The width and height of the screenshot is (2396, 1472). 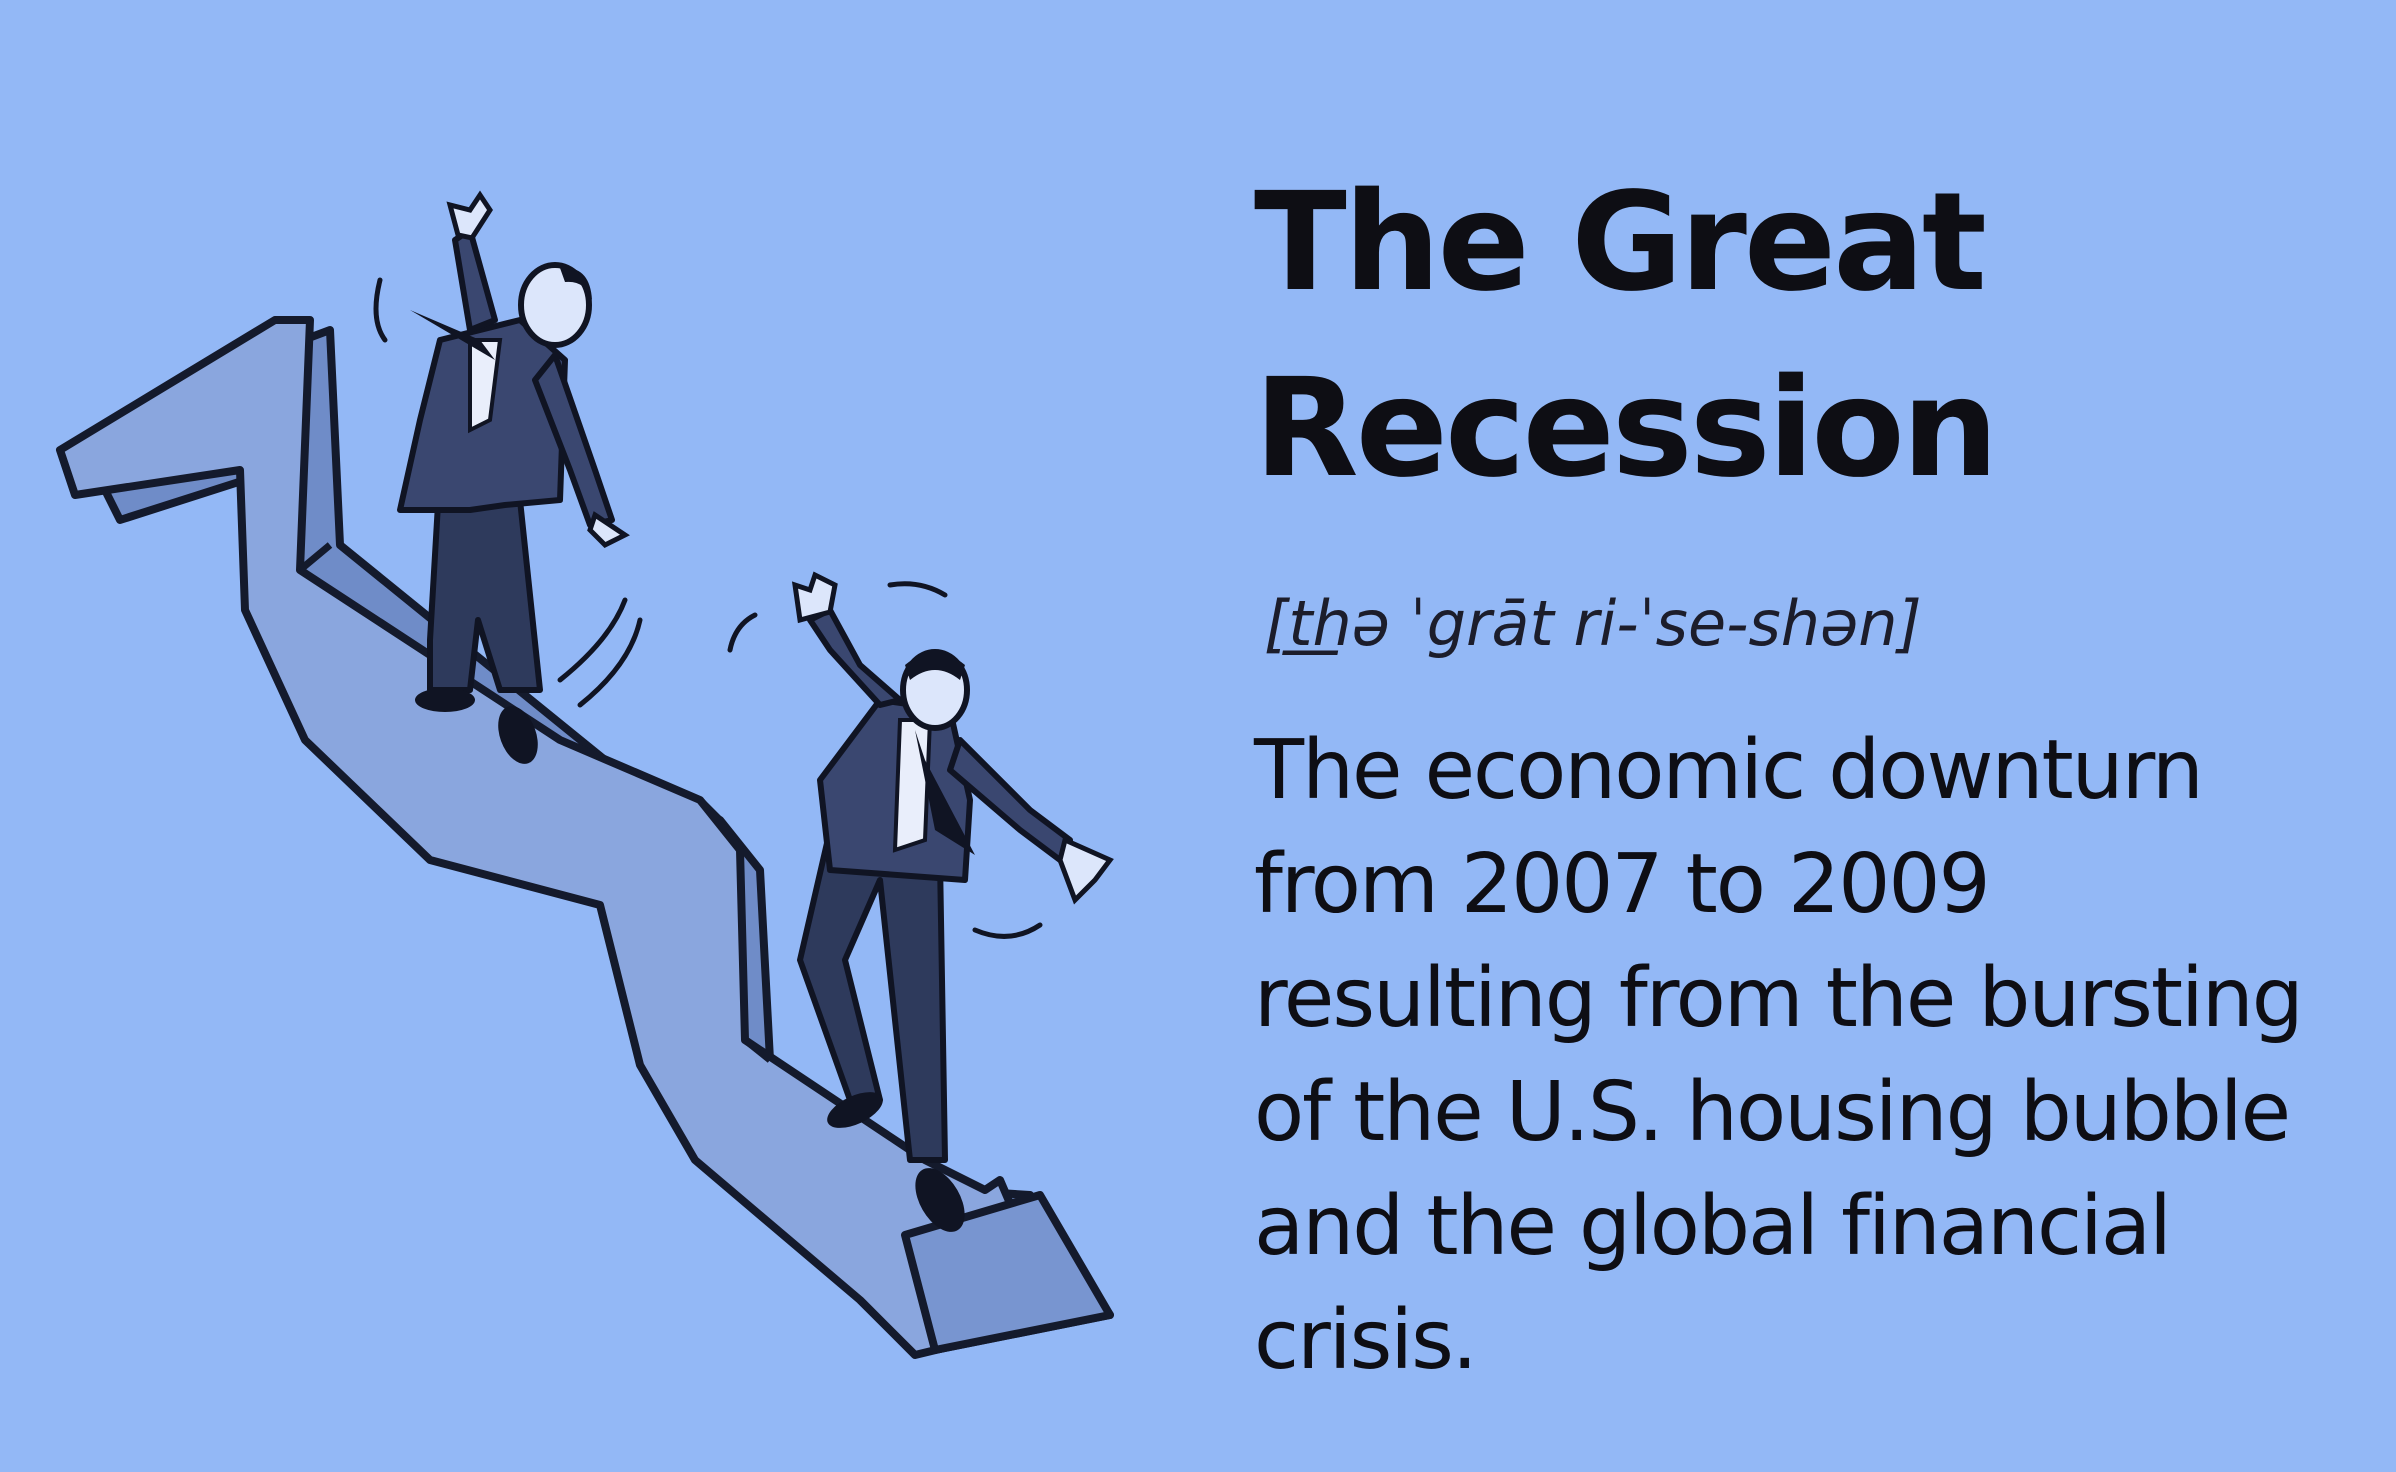 I want to click on definition-line: from 2007 to 2009, so click(x=1622, y=884).